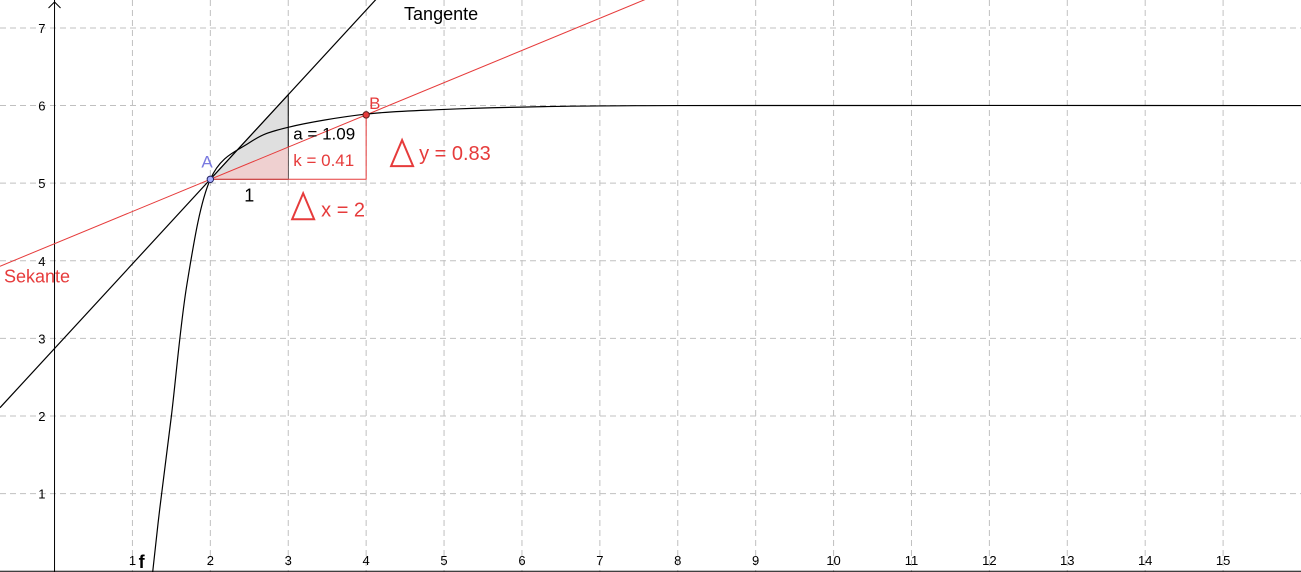 Image resolution: width=1301 pixels, height=572 pixels. What do you see at coordinates (323, 160) in the screenshot?
I see `secant-slope-label: k = 0.41` at bounding box center [323, 160].